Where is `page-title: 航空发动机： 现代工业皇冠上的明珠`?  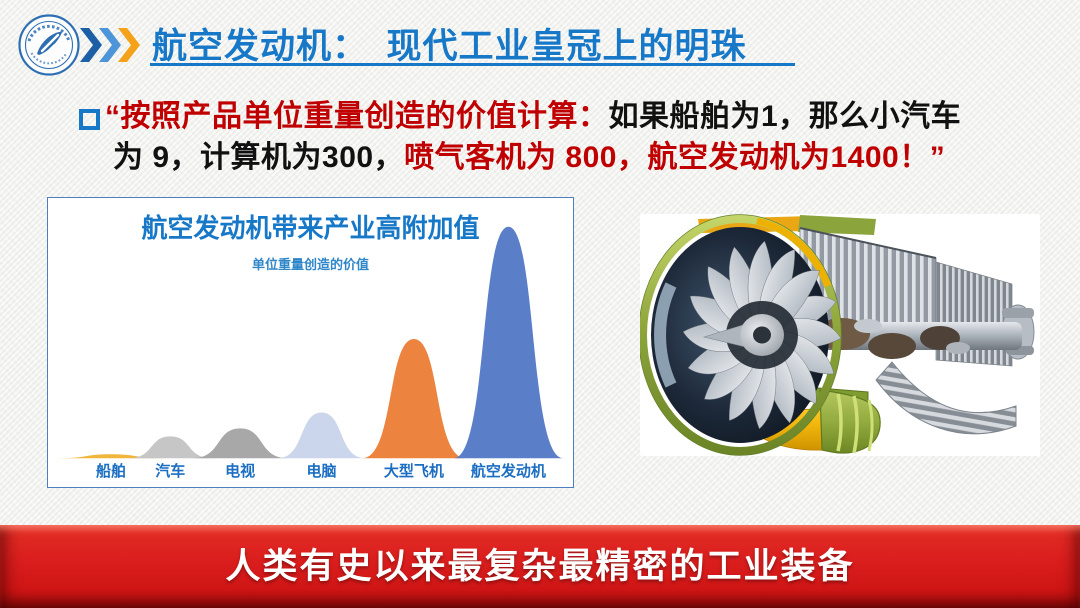
page-title: 航空发动机： 现代工业皇冠上的明珠 is located at coordinates (449, 46).